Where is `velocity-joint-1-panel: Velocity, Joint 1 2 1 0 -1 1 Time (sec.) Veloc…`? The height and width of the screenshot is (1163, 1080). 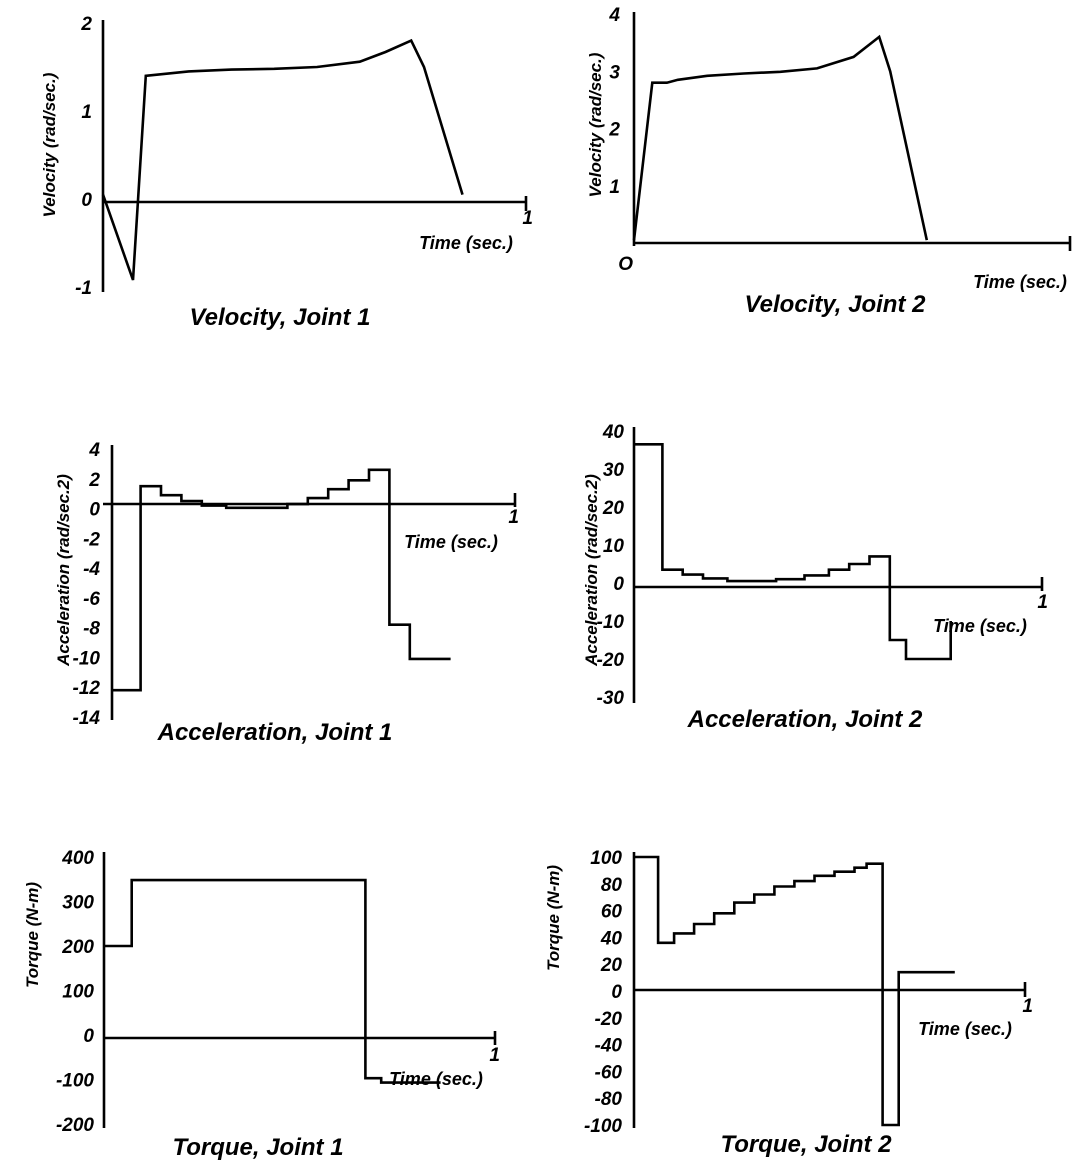 velocity-joint-1-panel: Velocity, Joint 1 2 1 0 -1 1 Time (sec.) Veloc… is located at coordinates (286, 172).